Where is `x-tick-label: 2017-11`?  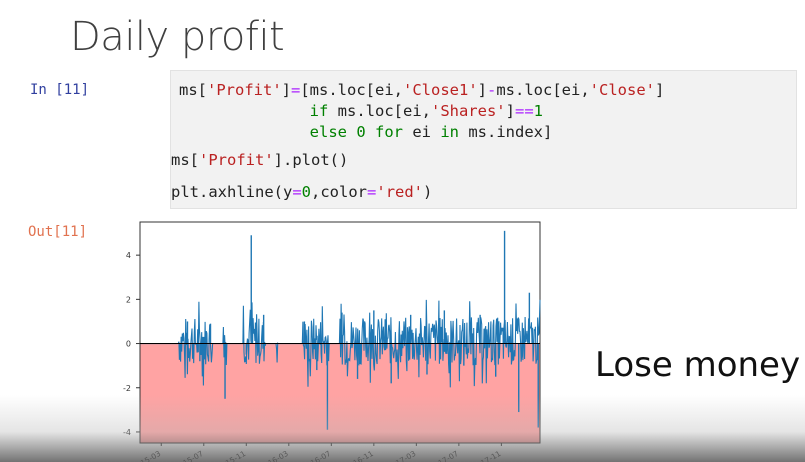 x-tick-label: 2017-11 is located at coordinates (487, 455).